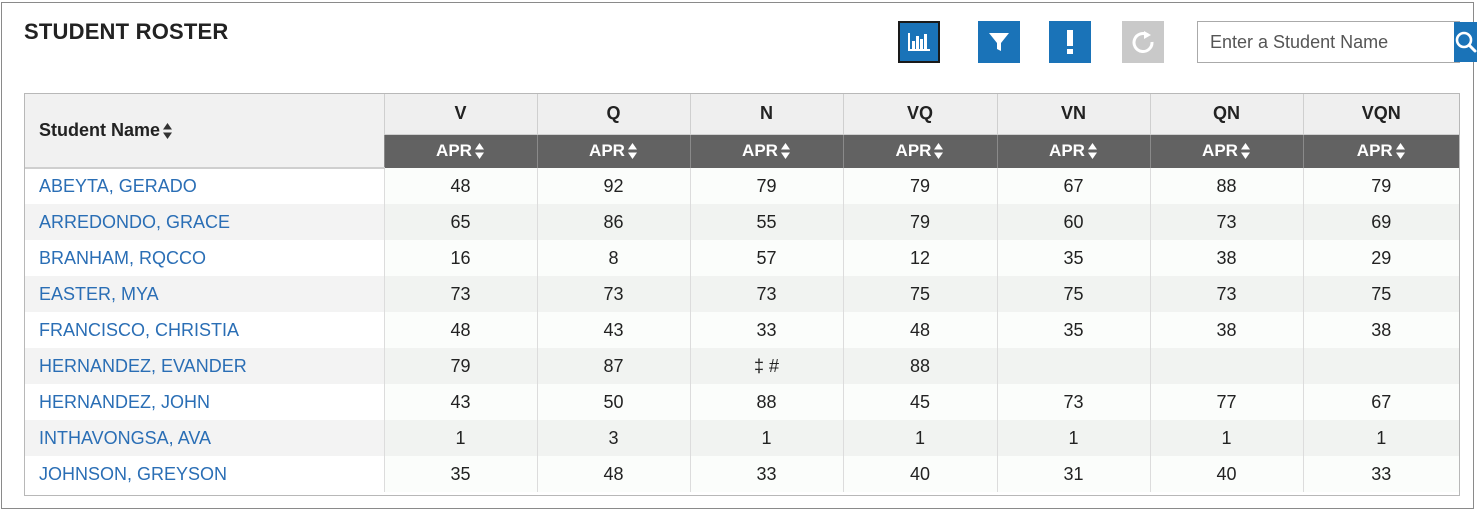 Image resolution: width=1477 pixels, height=512 pixels. What do you see at coordinates (1226, 186) in the screenshot?
I see `score-cell-qn: 88` at bounding box center [1226, 186].